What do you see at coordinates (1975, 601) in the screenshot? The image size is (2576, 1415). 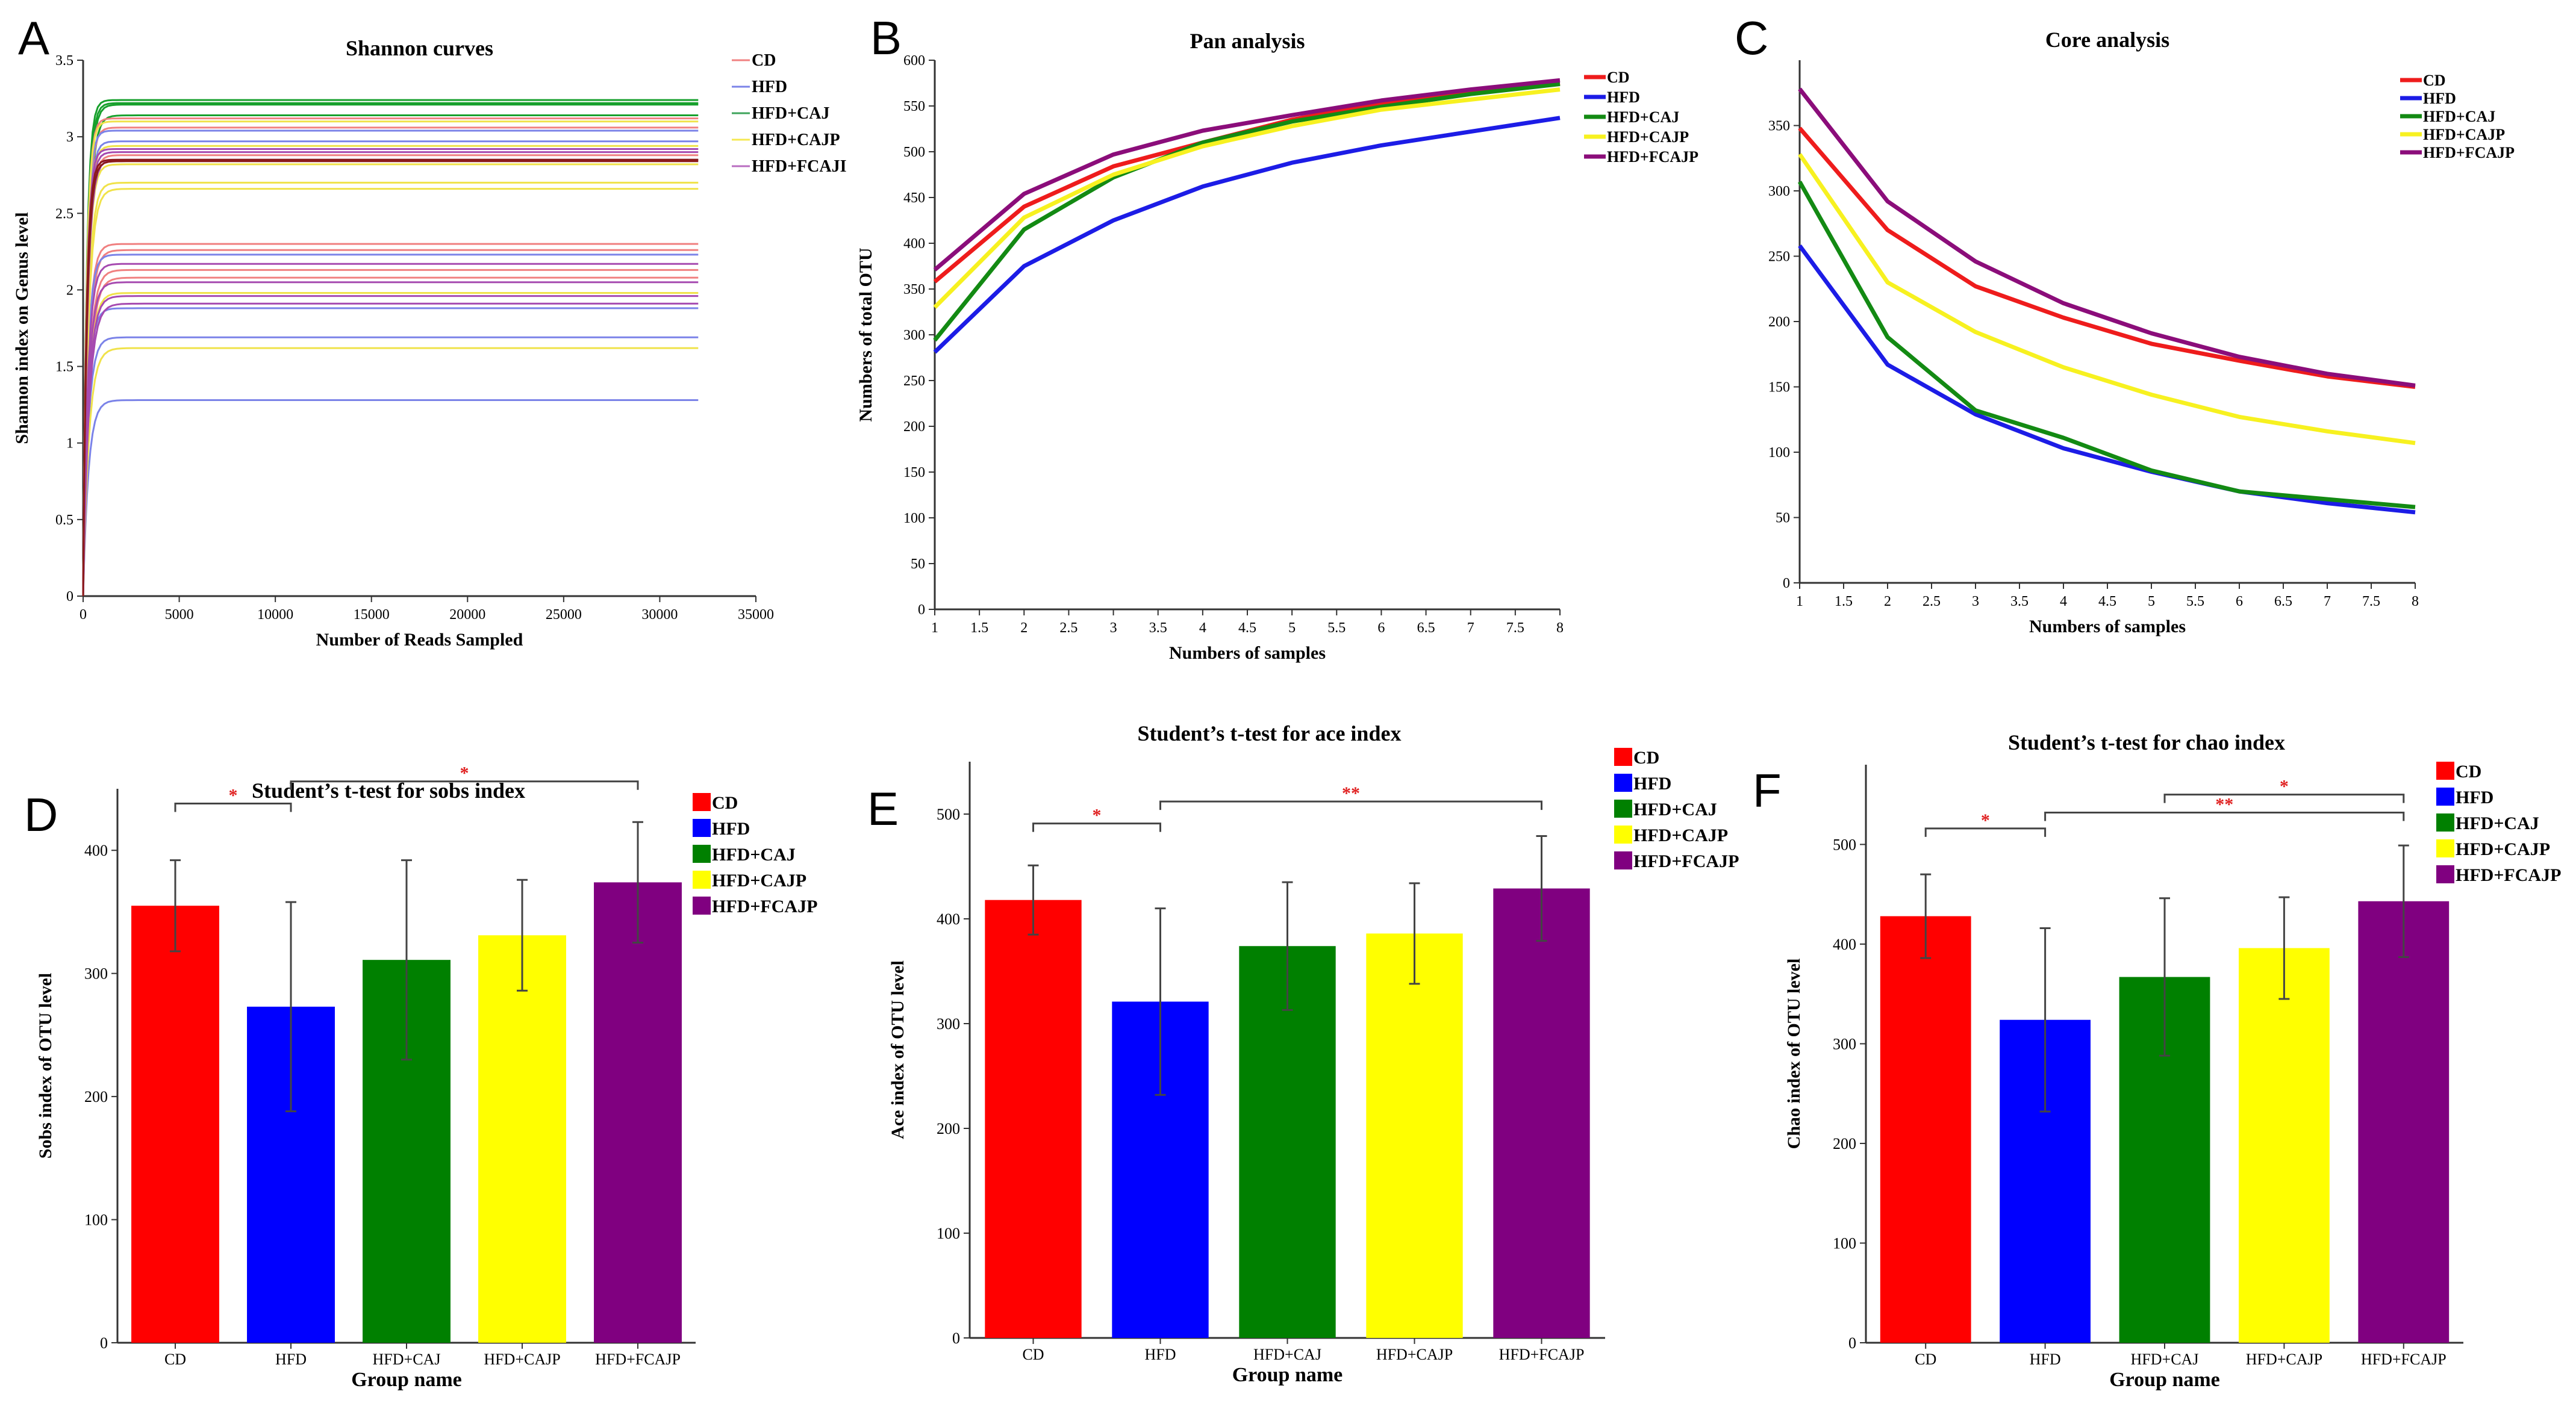 I see `x-tick-label: 3` at bounding box center [1975, 601].